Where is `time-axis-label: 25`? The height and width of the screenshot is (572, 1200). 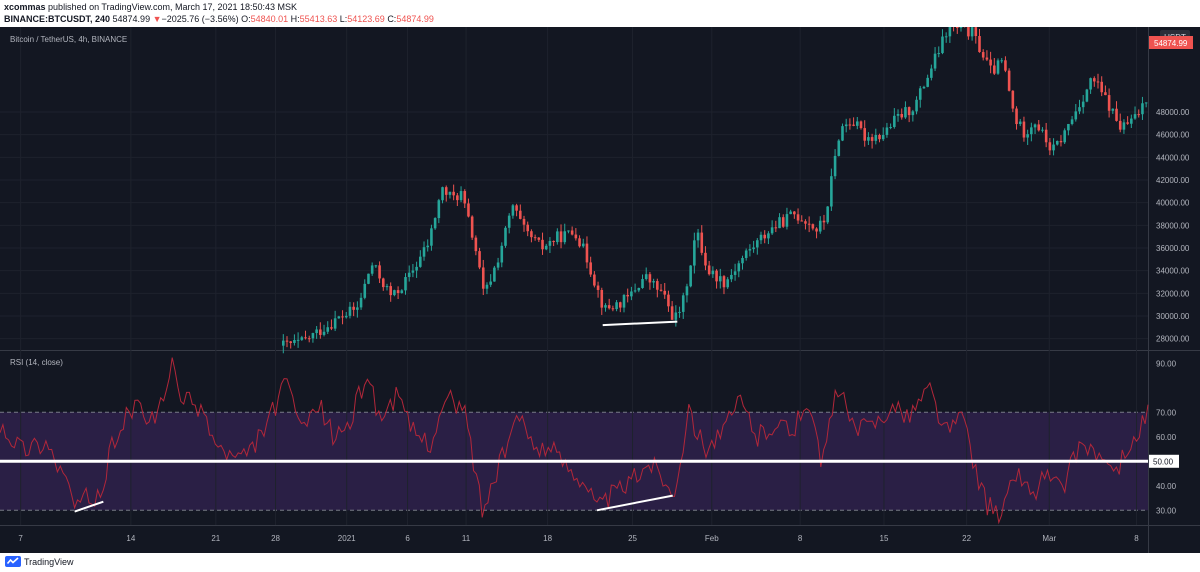
time-axis-label: 25 is located at coordinates (632, 538).